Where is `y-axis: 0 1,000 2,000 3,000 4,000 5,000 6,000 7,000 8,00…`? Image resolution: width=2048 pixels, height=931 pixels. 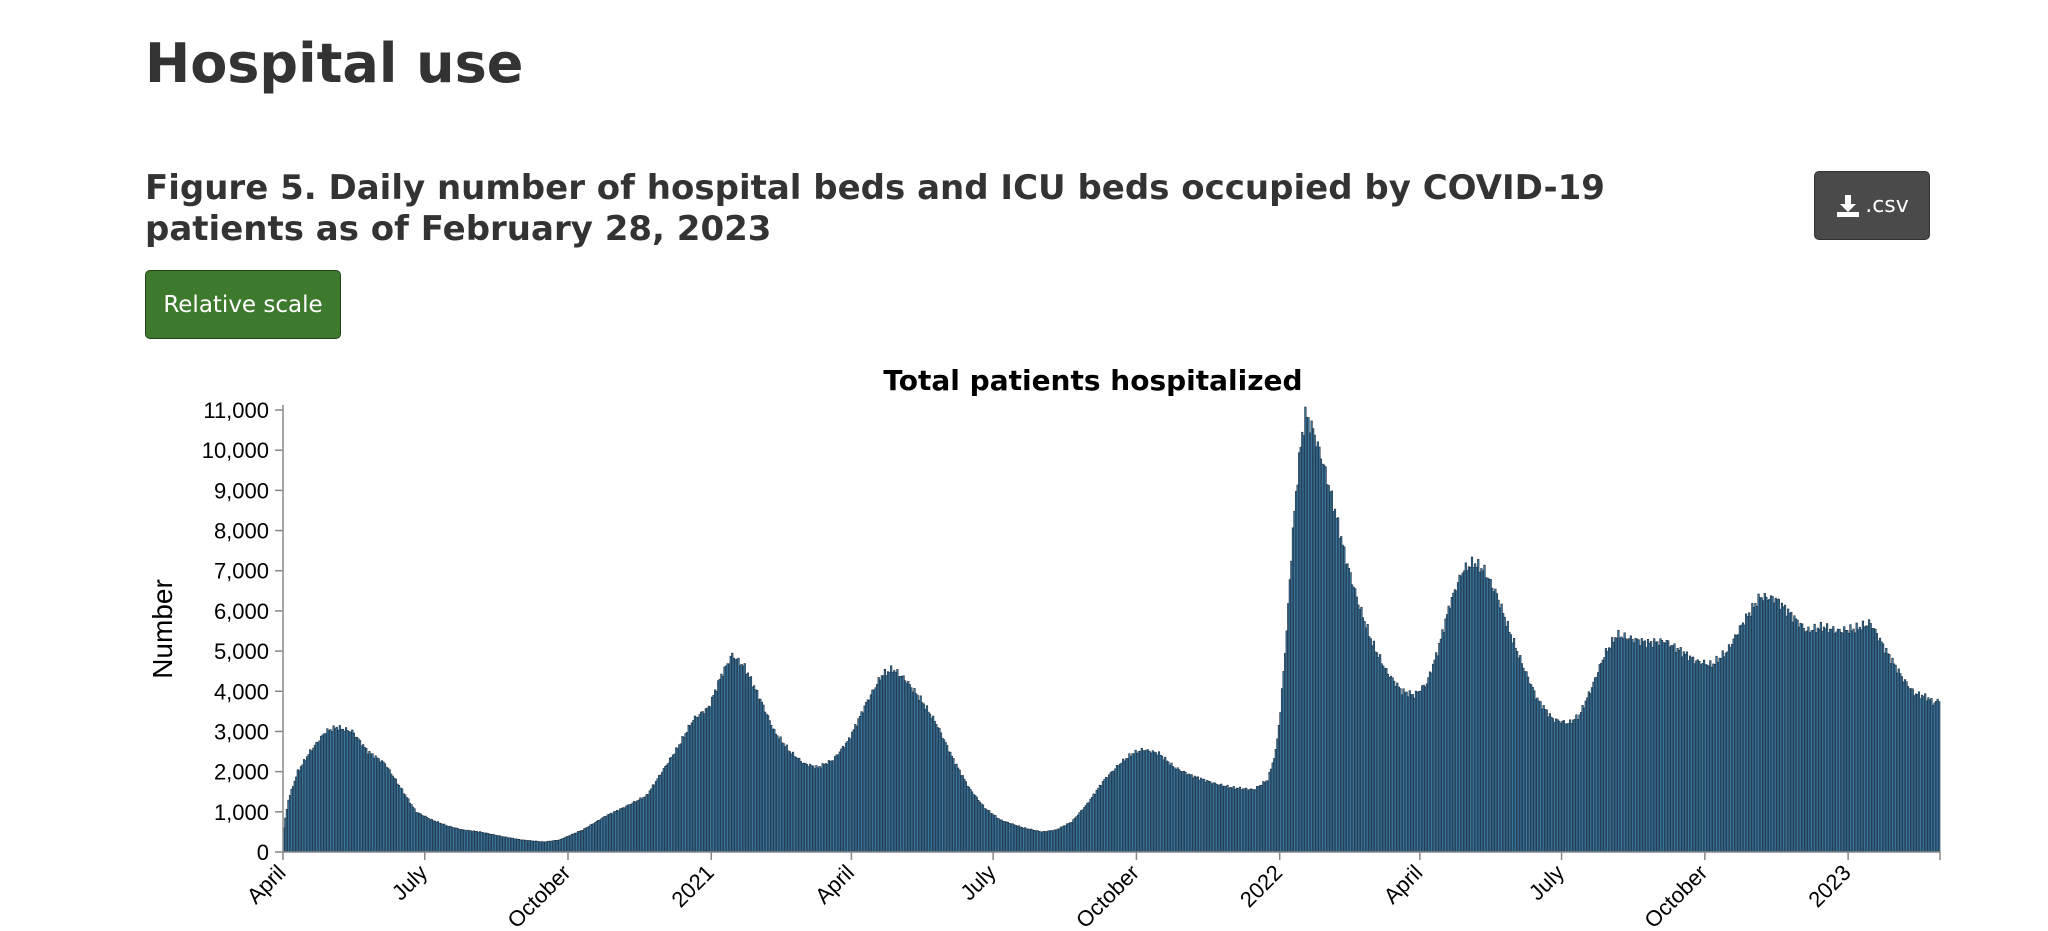 y-axis: 0 1,000 2,000 3,000 4,000 5,000 6,000 7,000 8,00… is located at coordinates (243, 631).